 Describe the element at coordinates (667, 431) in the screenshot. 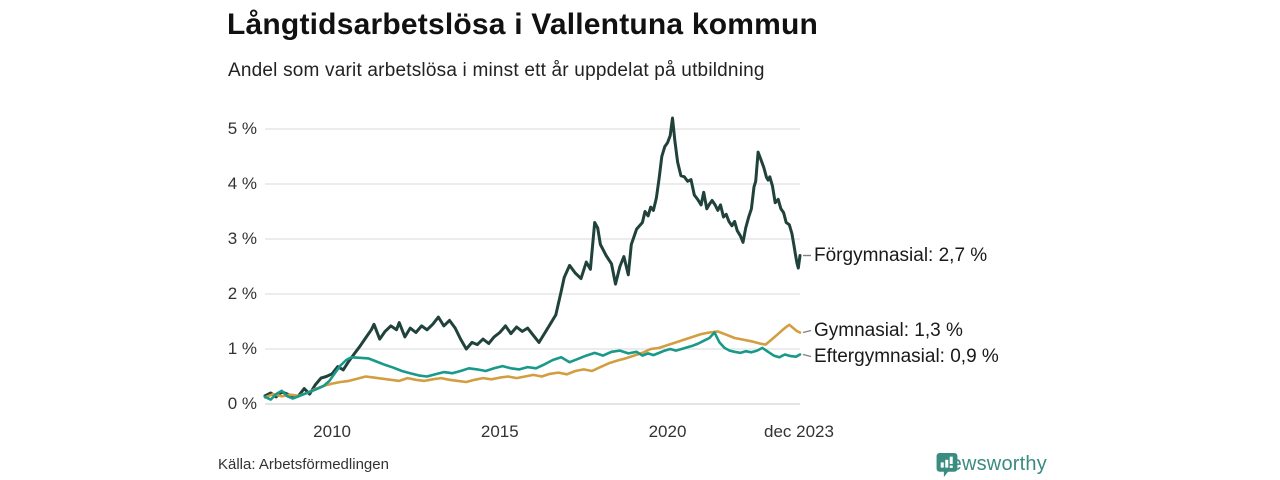

I see `x-tick-label: 2020` at that location.